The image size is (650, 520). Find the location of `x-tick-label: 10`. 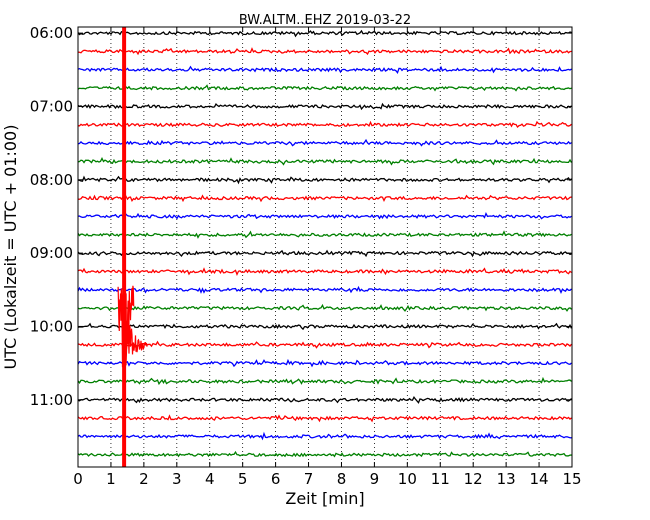

x-tick-label: 10 is located at coordinates (407, 479).